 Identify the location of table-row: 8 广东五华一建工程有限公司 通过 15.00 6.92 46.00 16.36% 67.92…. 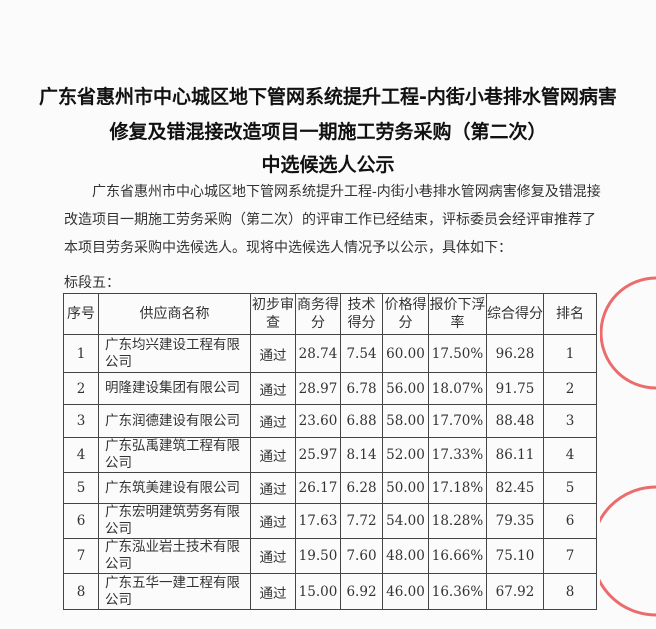
(330, 591).